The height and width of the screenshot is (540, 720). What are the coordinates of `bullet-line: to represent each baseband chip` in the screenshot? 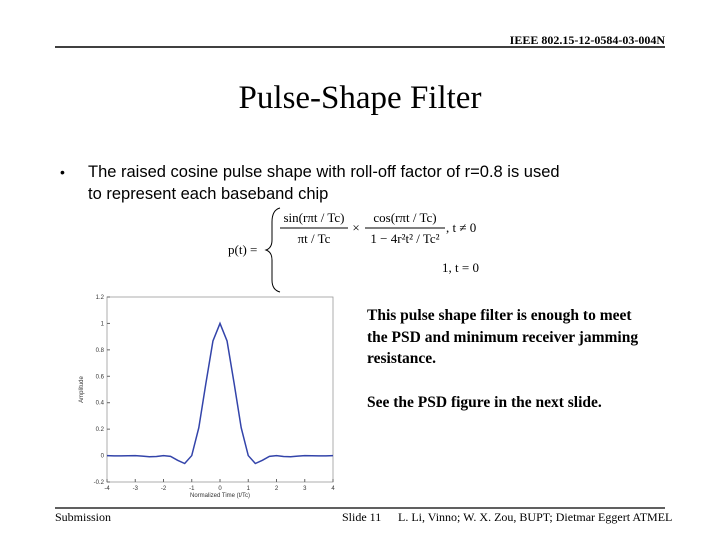 It's located at (208, 194).